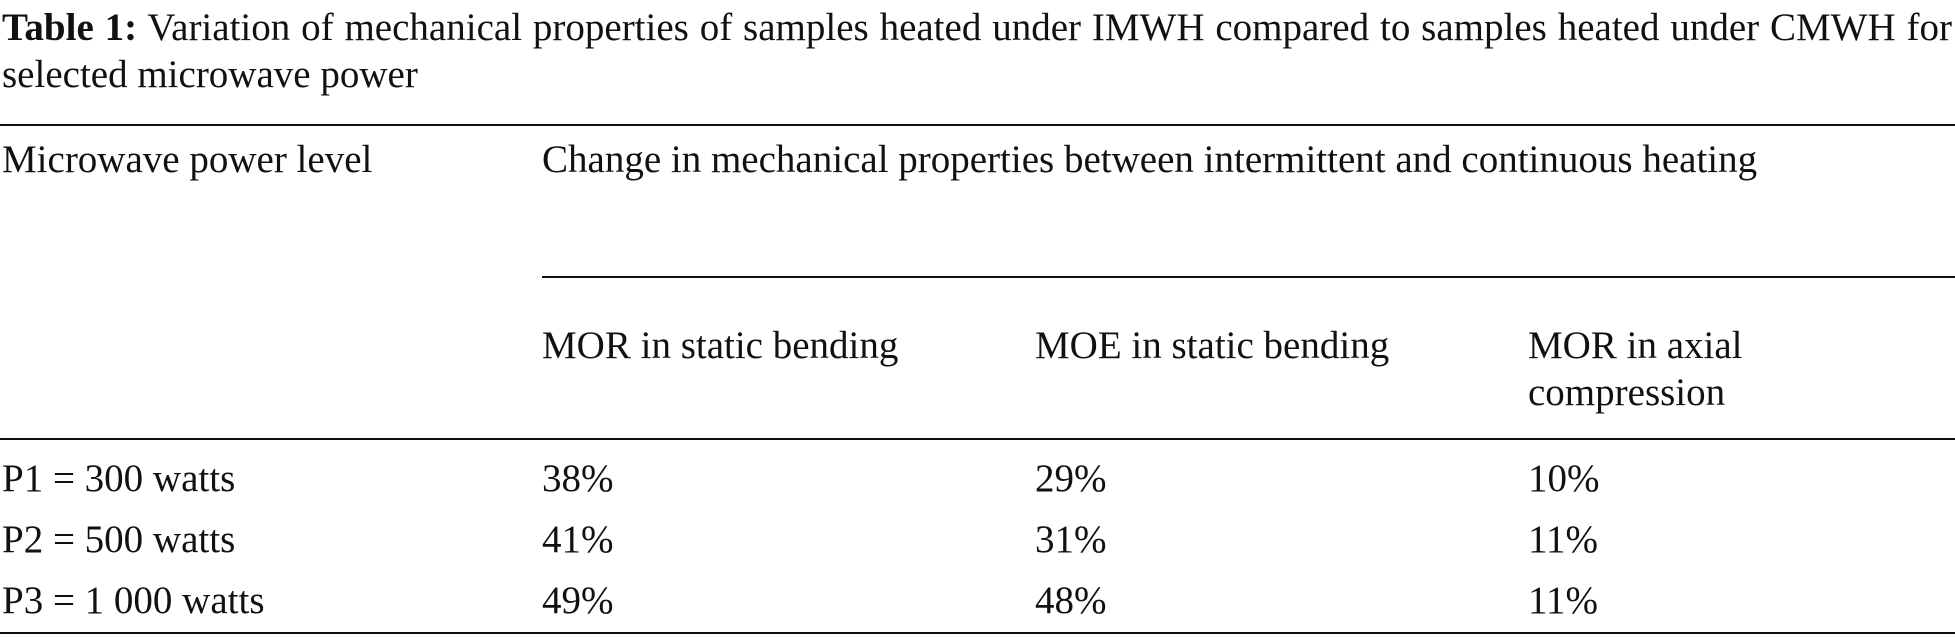  What do you see at coordinates (119, 539) in the screenshot?
I see `row-label: P2 = 500 watts` at bounding box center [119, 539].